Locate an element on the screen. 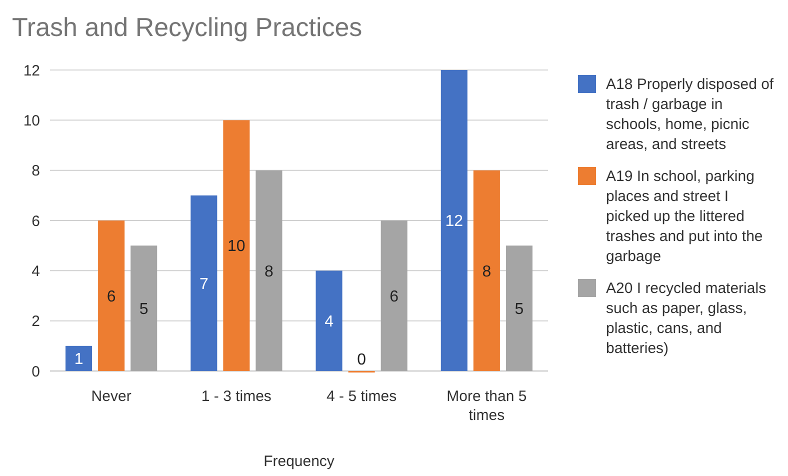 Image resolution: width=788 pixels, height=476 pixels. data-label: 12 is located at coordinates (454, 221).